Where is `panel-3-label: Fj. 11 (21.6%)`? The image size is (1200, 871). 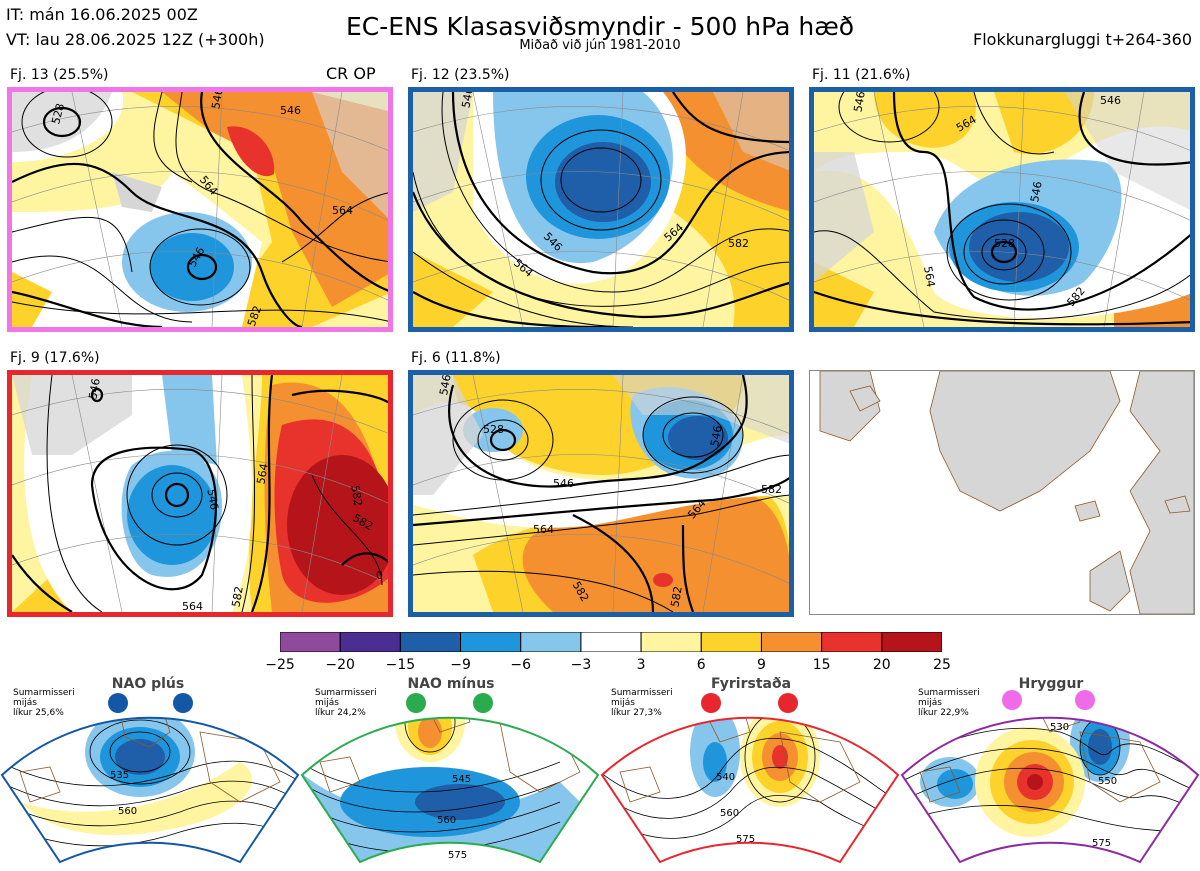
panel-3-label: Fj. 11 (21.6%) is located at coordinates (861, 75).